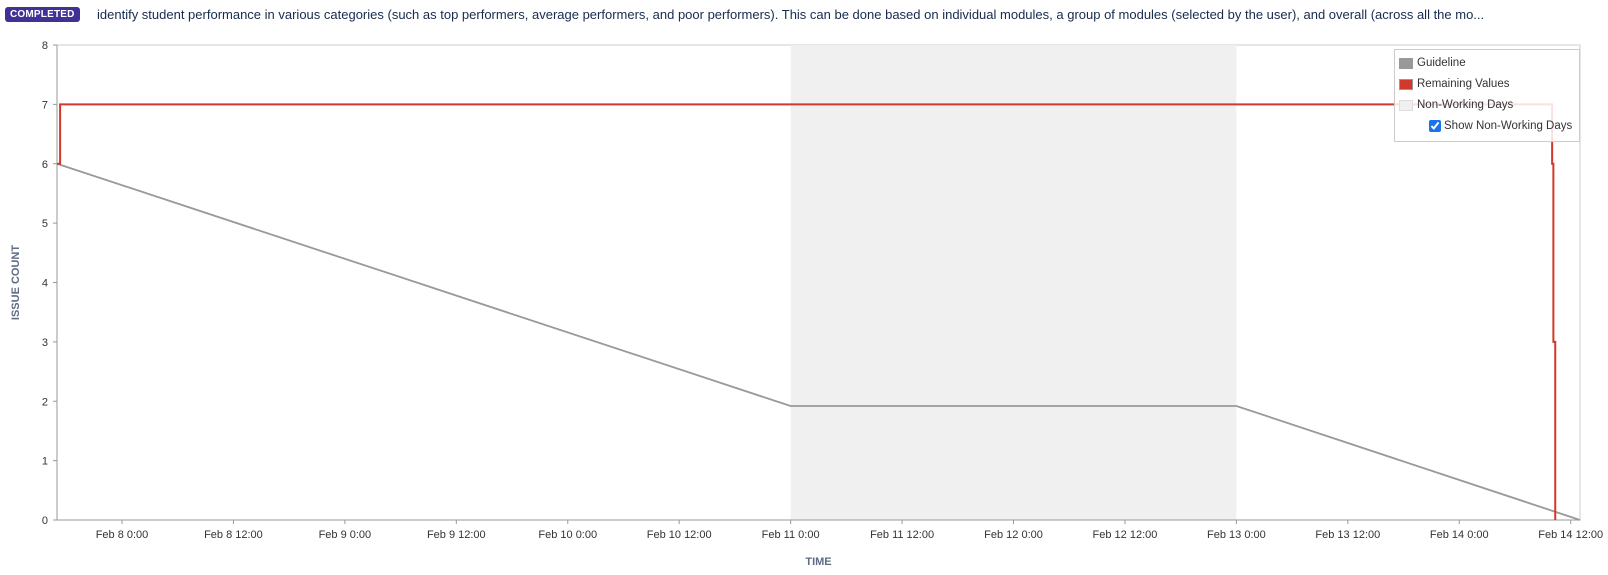 Image resolution: width=1608 pixels, height=575 pixels. Describe the element at coordinates (818, 562) in the screenshot. I see `x-axis-title: TIME` at that location.